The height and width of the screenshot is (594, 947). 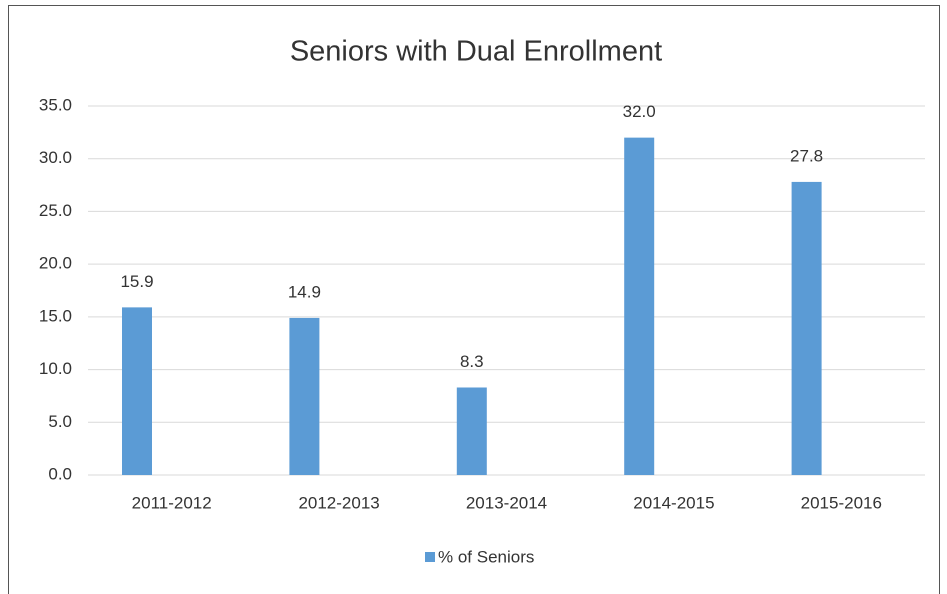 I want to click on y-tick-label: 10.0, so click(x=55, y=368).